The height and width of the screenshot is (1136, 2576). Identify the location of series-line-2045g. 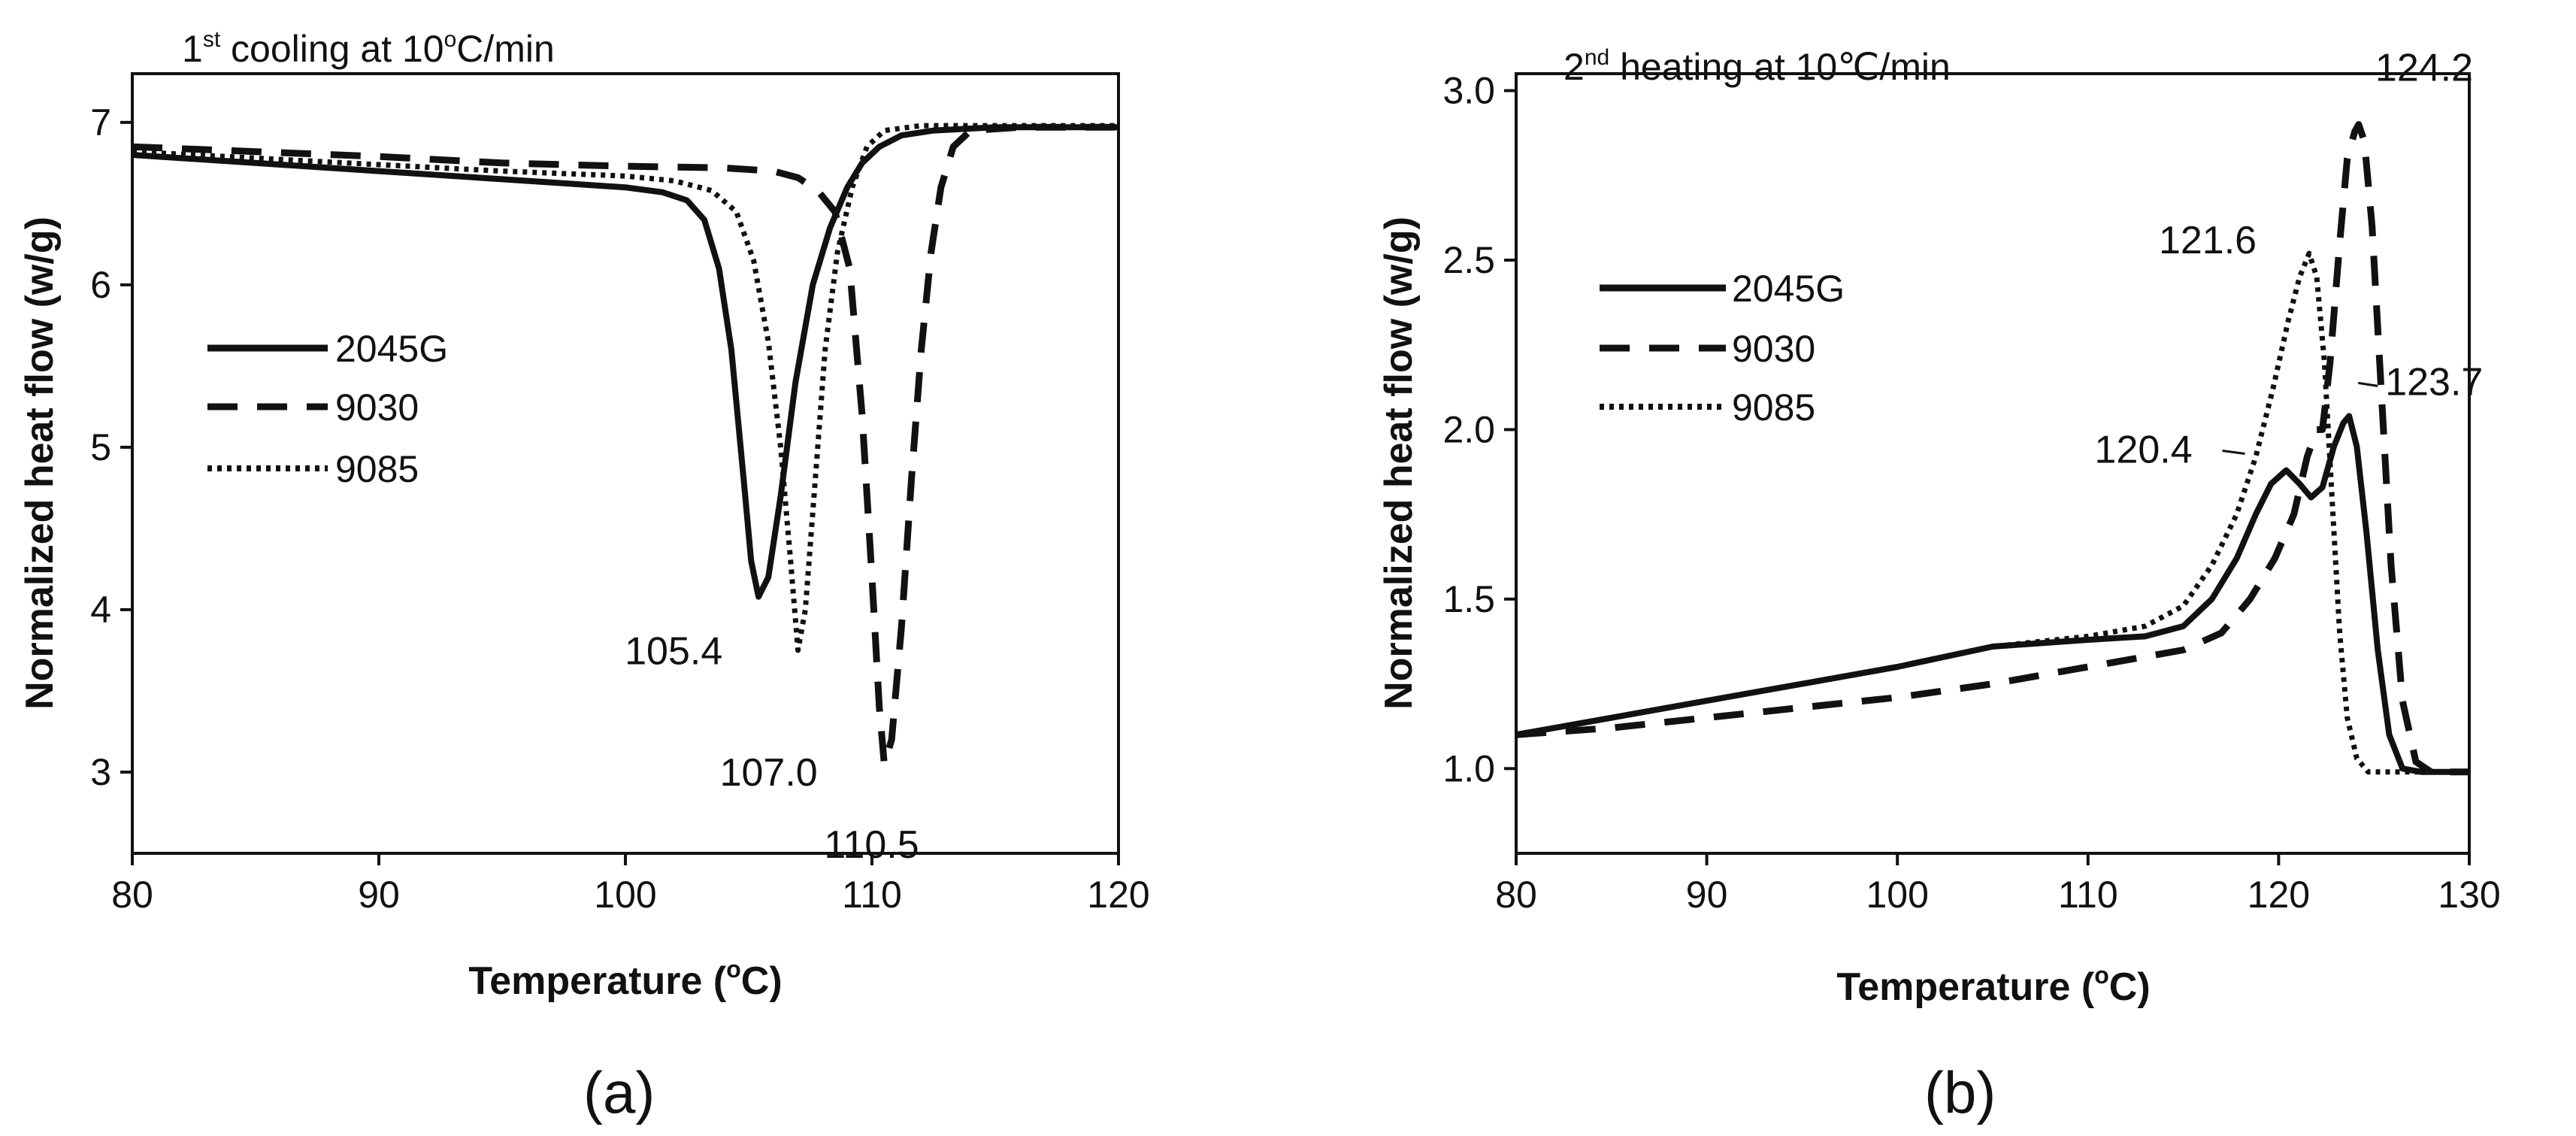
(1992, 594).